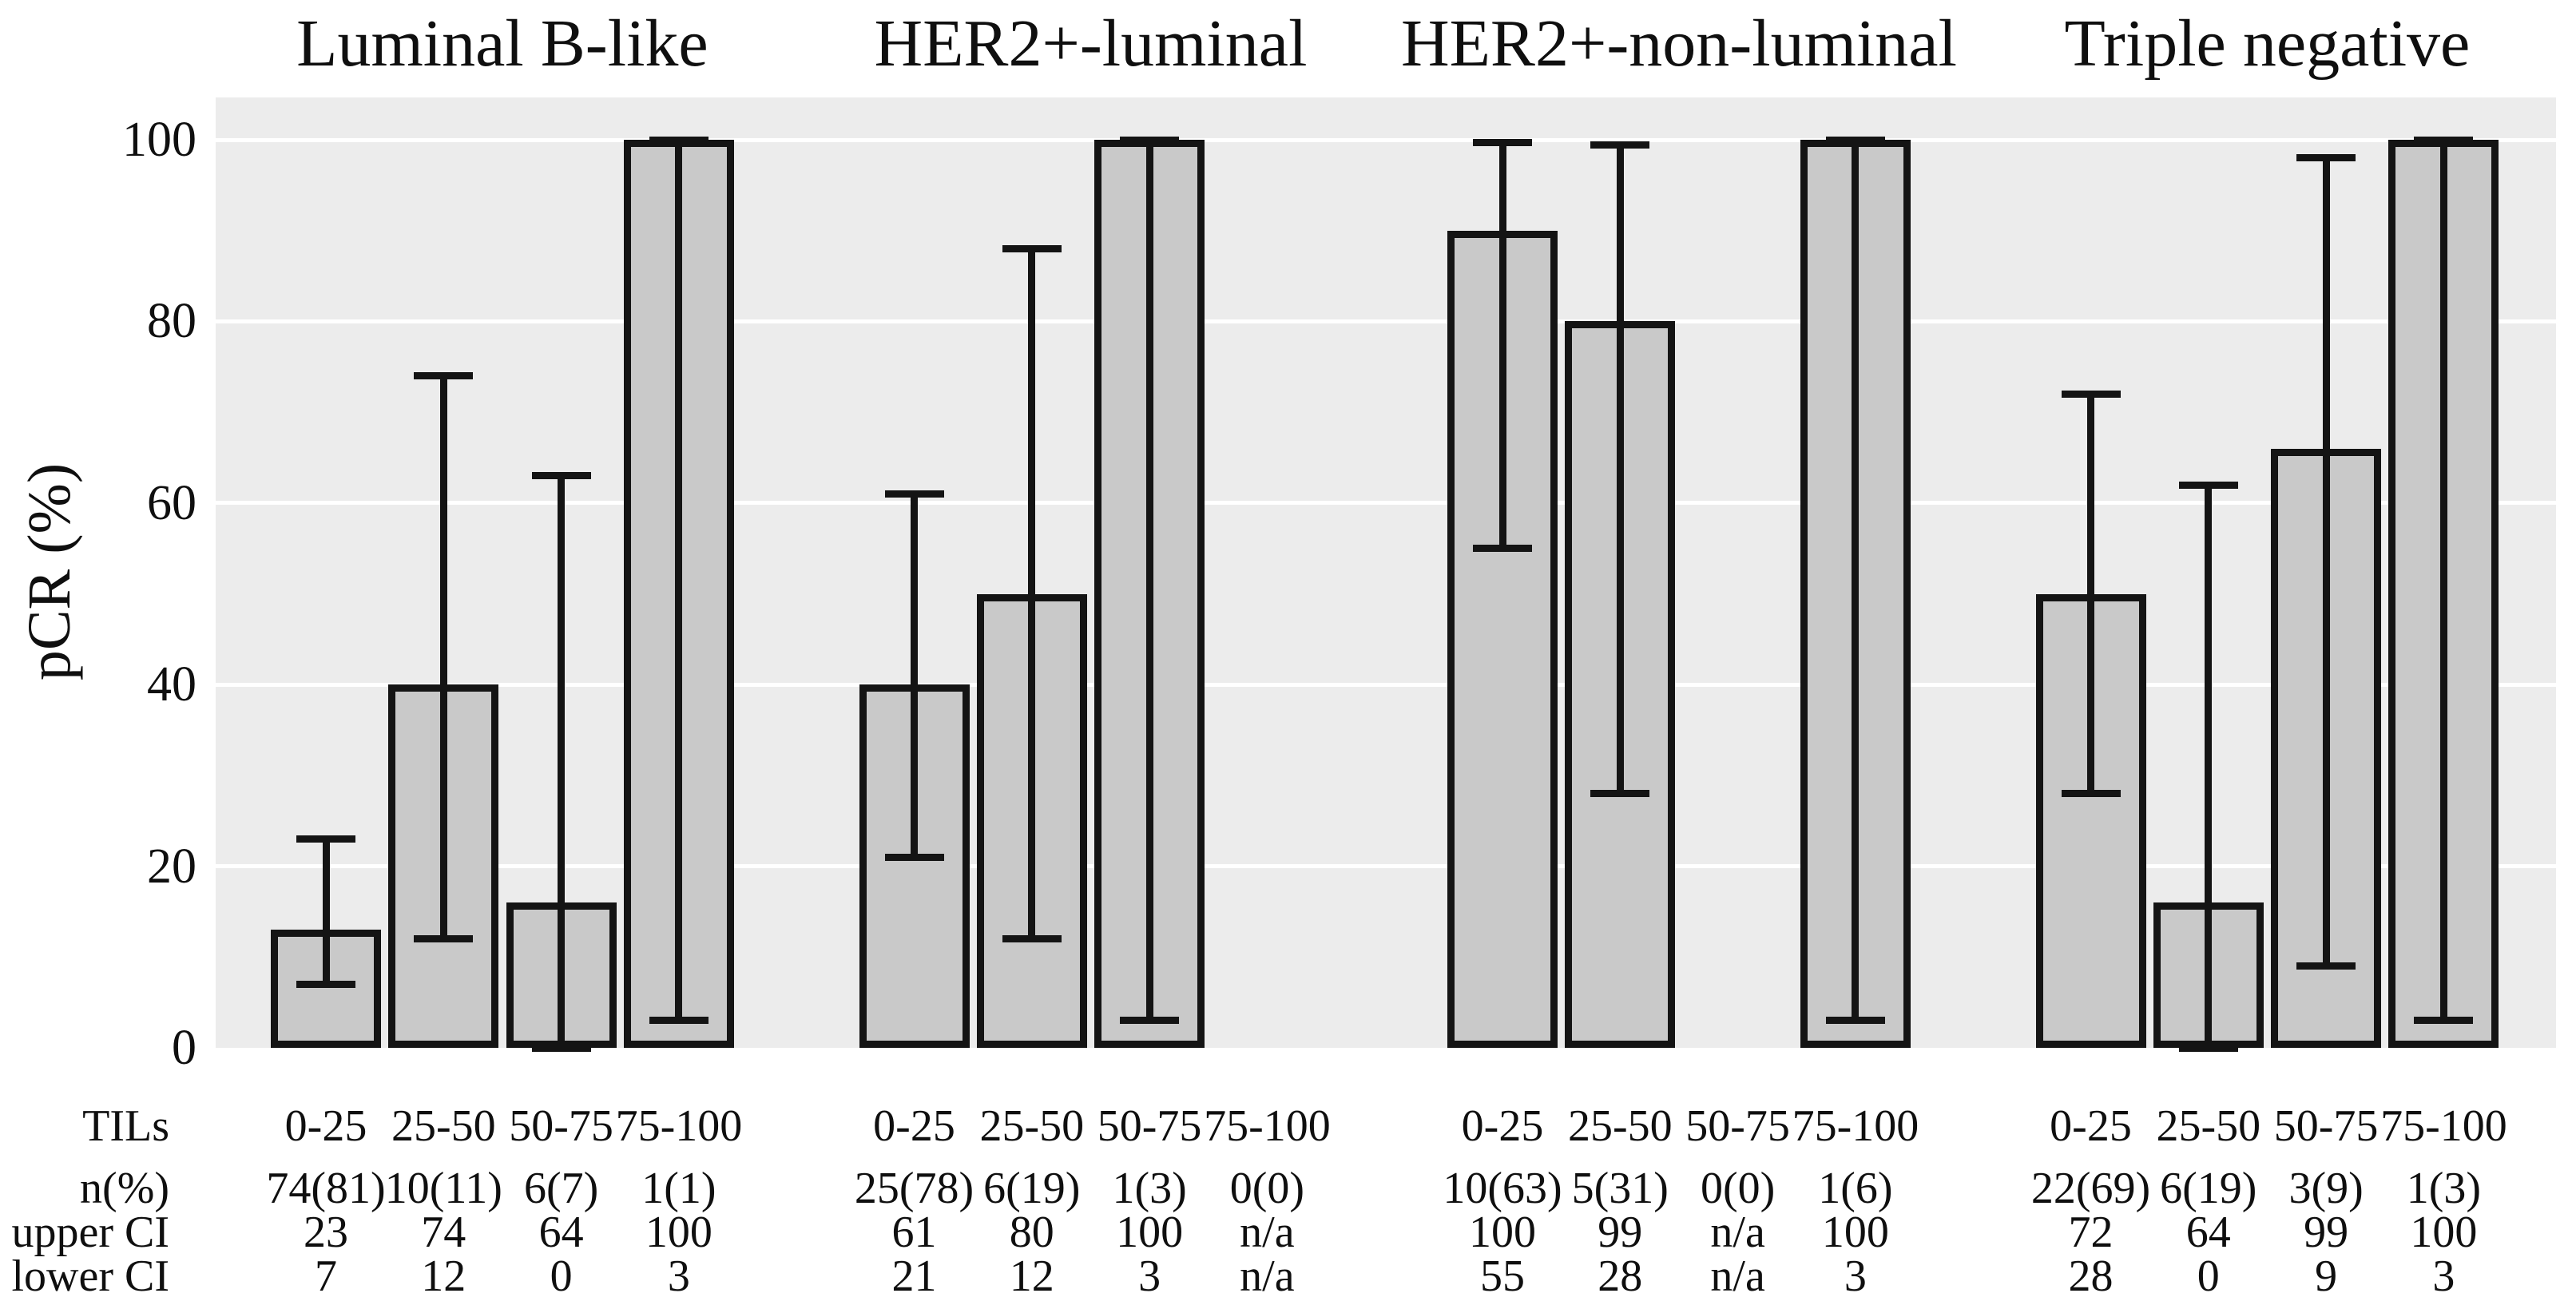  I want to click on group-title-1: Luminal B-like, so click(502, 43).